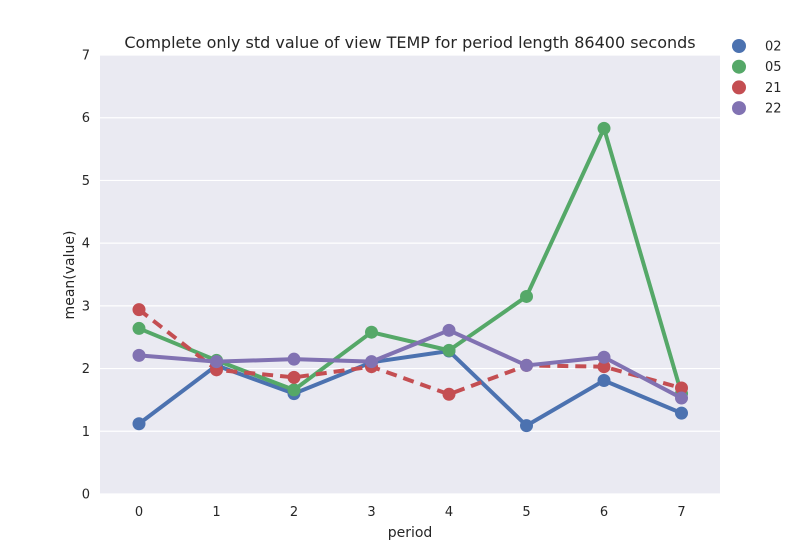 This screenshot has height=550, width=800. Describe the element at coordinates (70, 275) in the screenshot. I see `y-axis-label: mean(value)` at that location.